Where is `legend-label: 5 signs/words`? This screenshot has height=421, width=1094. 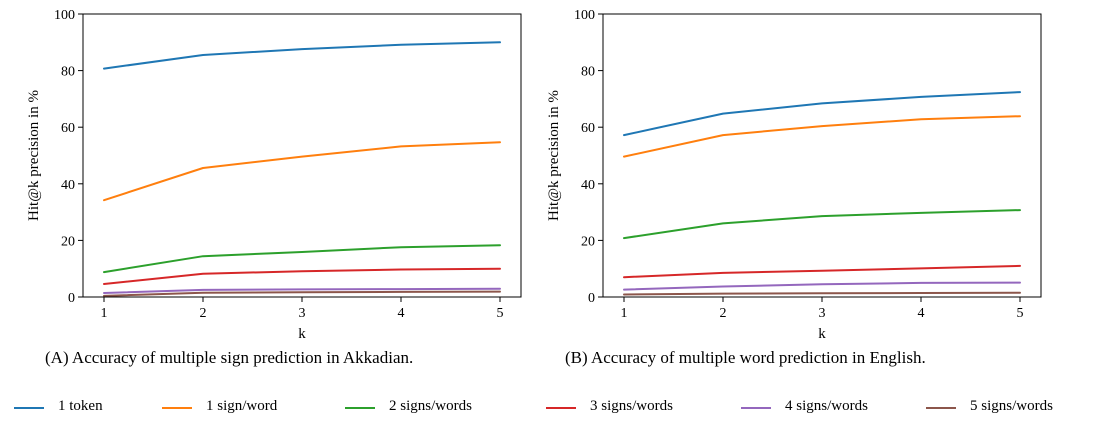 legend-label: 5 signs/words is located at coordinates (1011, 406).